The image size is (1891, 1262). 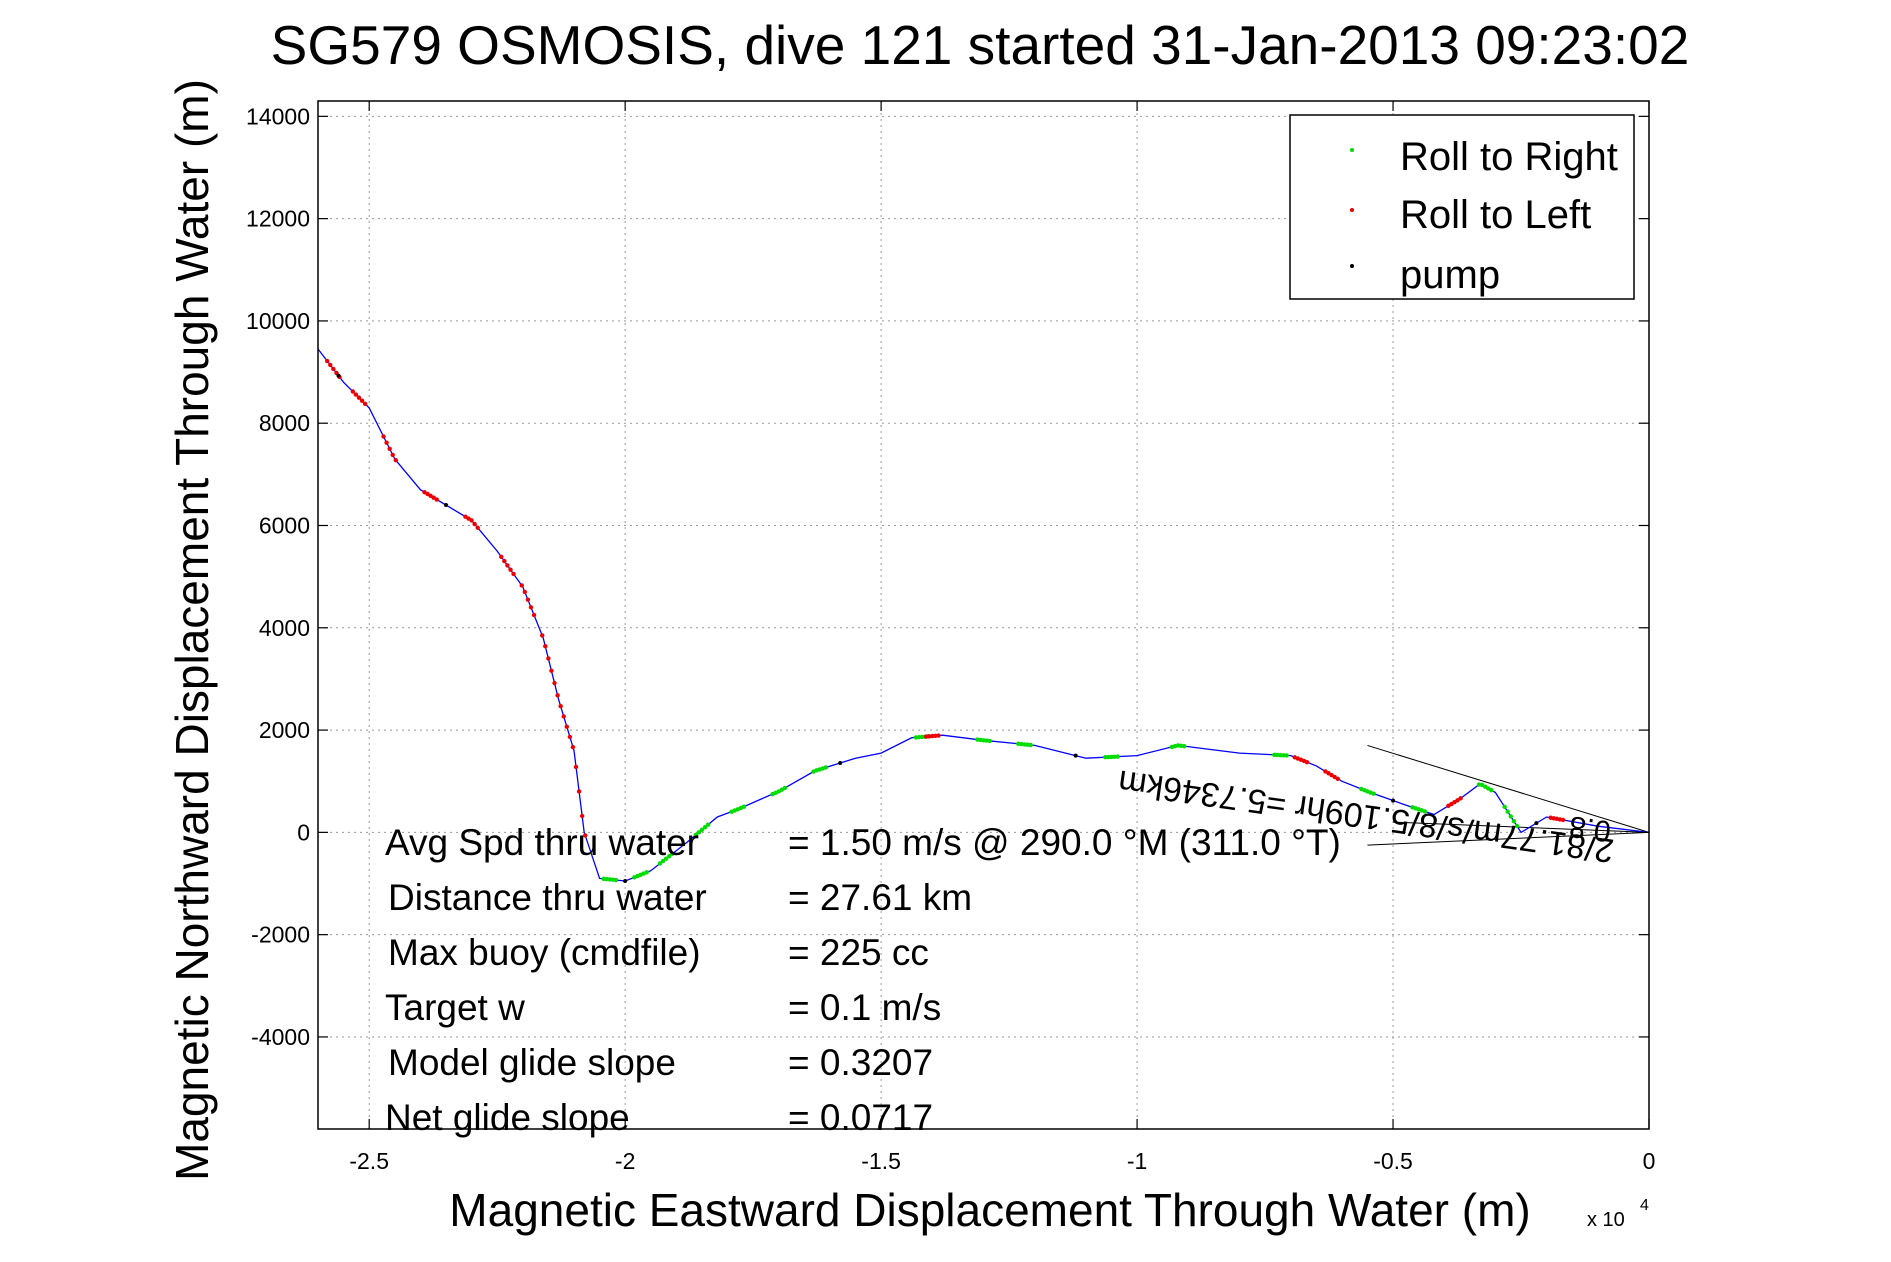 What do you see at coordinates (303, 832) in the screenshot?
I see `y-tick-label: 0` at bounding box center [303, 832].